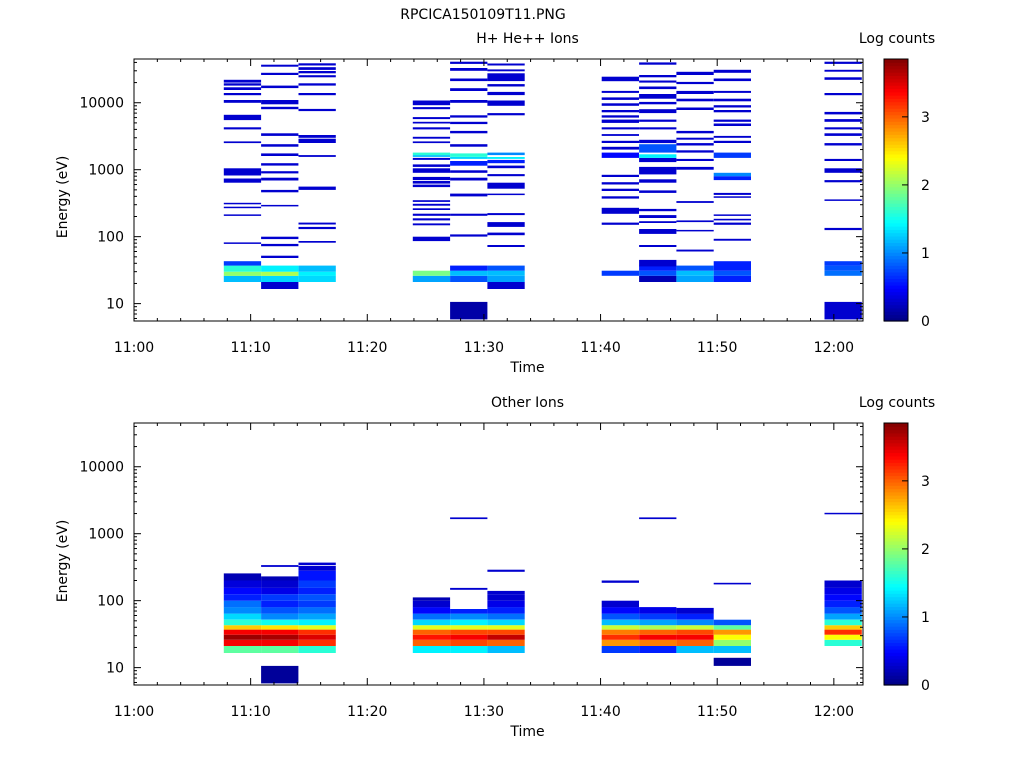  Describe the element at coordinates (896, 554) in the screenshot. I see `colorbar-frame` at that location.